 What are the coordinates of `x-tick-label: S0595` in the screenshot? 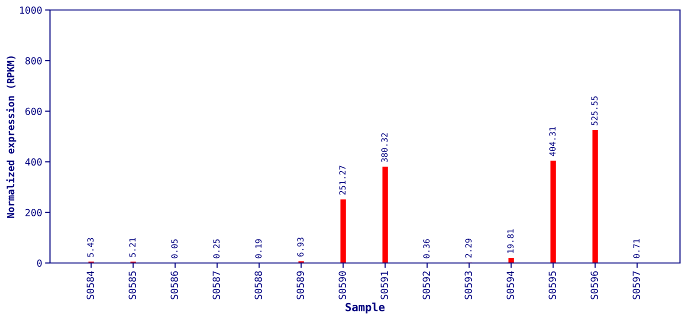 It's located at (552, 285).